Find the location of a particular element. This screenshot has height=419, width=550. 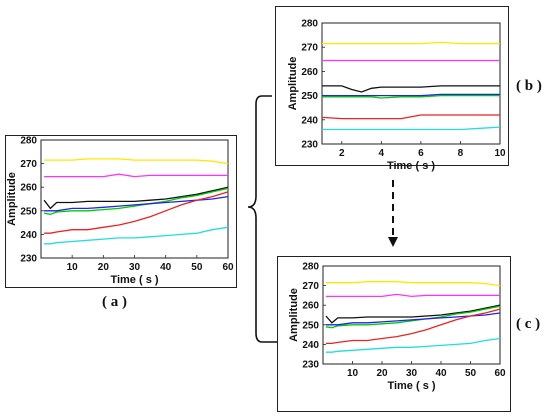

x-tick-label: 8 is located at coordinates (461, 153).